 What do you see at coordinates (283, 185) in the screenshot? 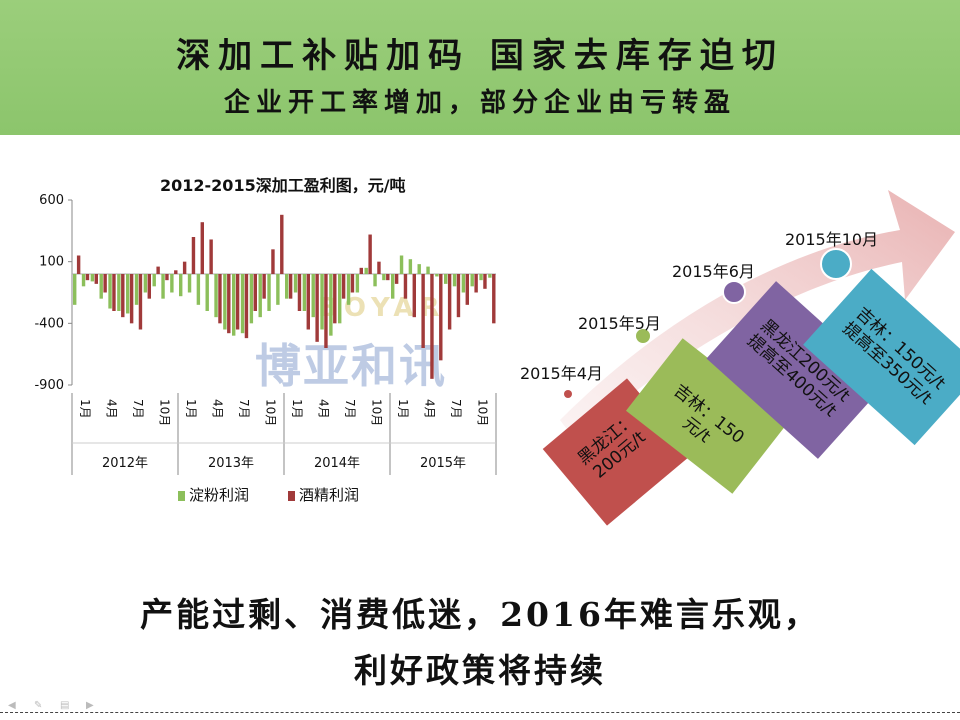
I see `chart-title: 2012-2015深加工盈利图，元/吨` at bounding box center [283, 185].